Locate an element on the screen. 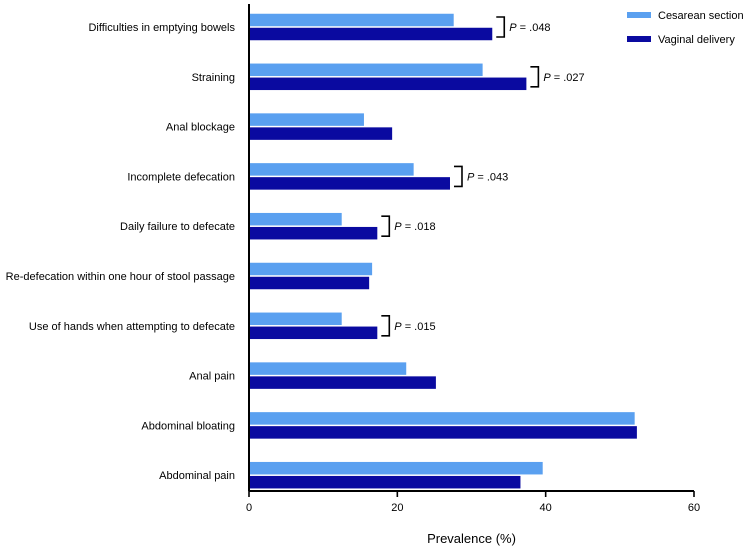 The height and width of the screenshot is (550, 749). category-label: Incomplete defecation is located at coordinates (181, 177).